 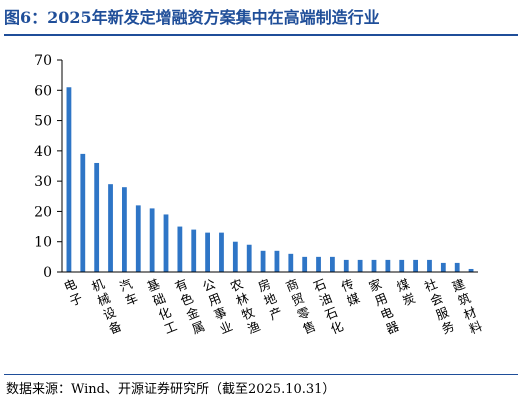 What do you see at coordinates (439, 306) in the screenshot?
I see `x-tick-label: 社会服务` at bounding box center [439, 306].